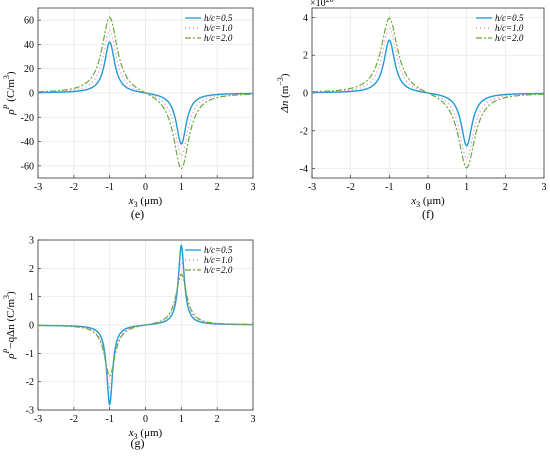 This screenshot has height=456, width=550. Describe the element at coordinates (31, 241) in the screenshot. I see `y-tick-label: 3` at that location.